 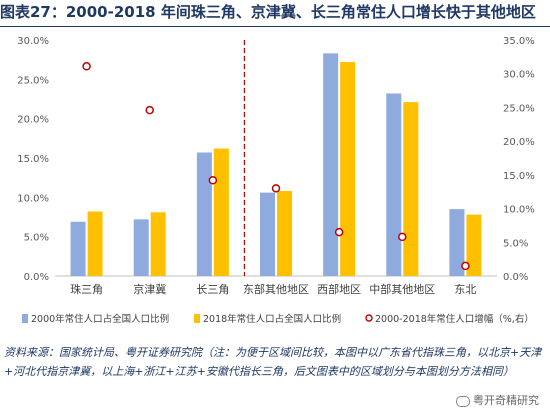 I want to click on x-tick-label: 东北, so click(x=465, y=289).